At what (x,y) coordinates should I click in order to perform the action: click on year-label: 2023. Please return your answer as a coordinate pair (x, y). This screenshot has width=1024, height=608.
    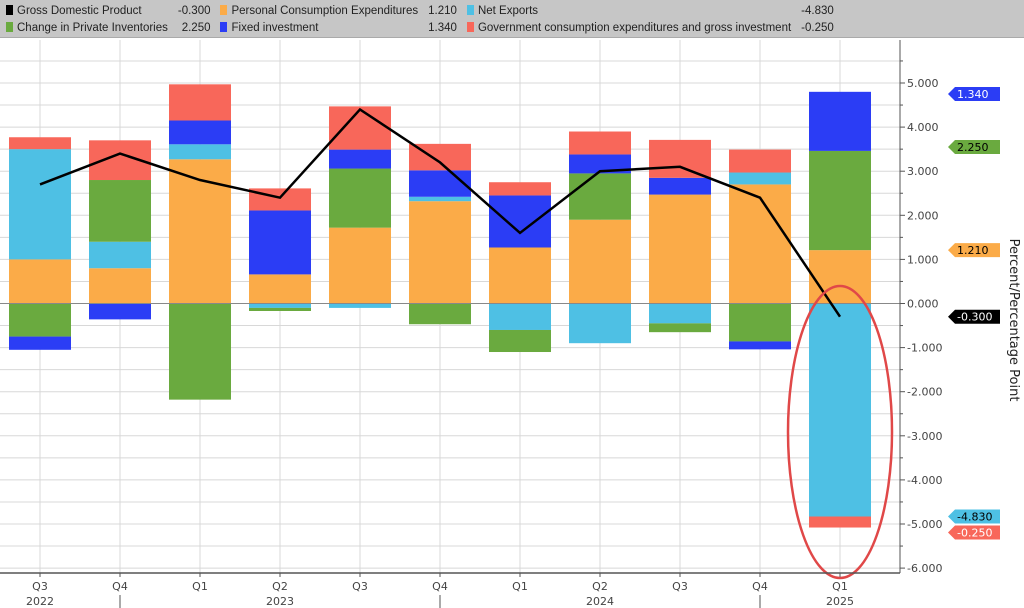
    Looking at the image, I should click on (280, 601).